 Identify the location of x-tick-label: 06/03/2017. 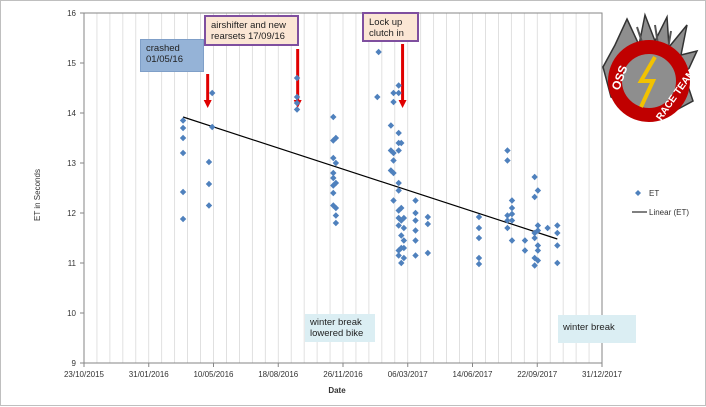
(408, 374).